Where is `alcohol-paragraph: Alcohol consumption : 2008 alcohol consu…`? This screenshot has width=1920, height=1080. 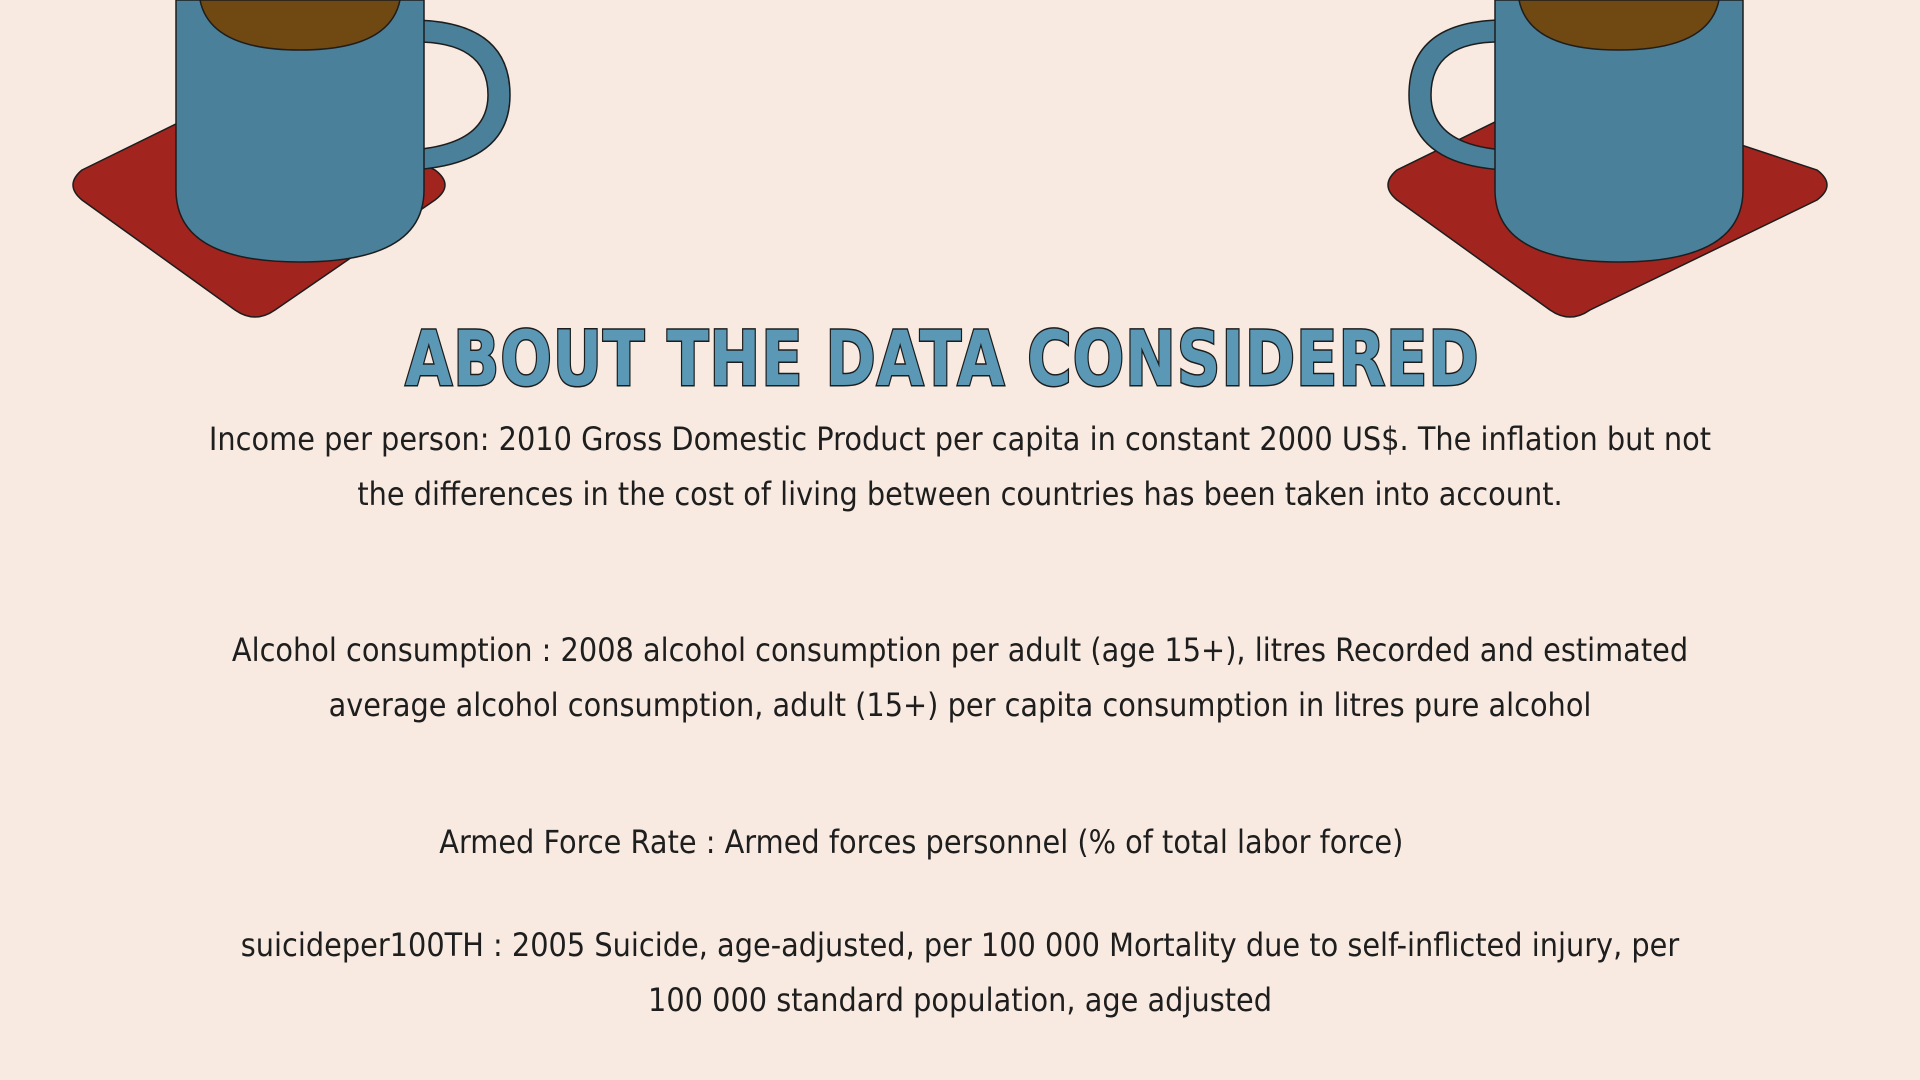 alcohol-paragraph: Alcohol consumption : 2008 alcohol consu… is located at coordinates (960, 678).